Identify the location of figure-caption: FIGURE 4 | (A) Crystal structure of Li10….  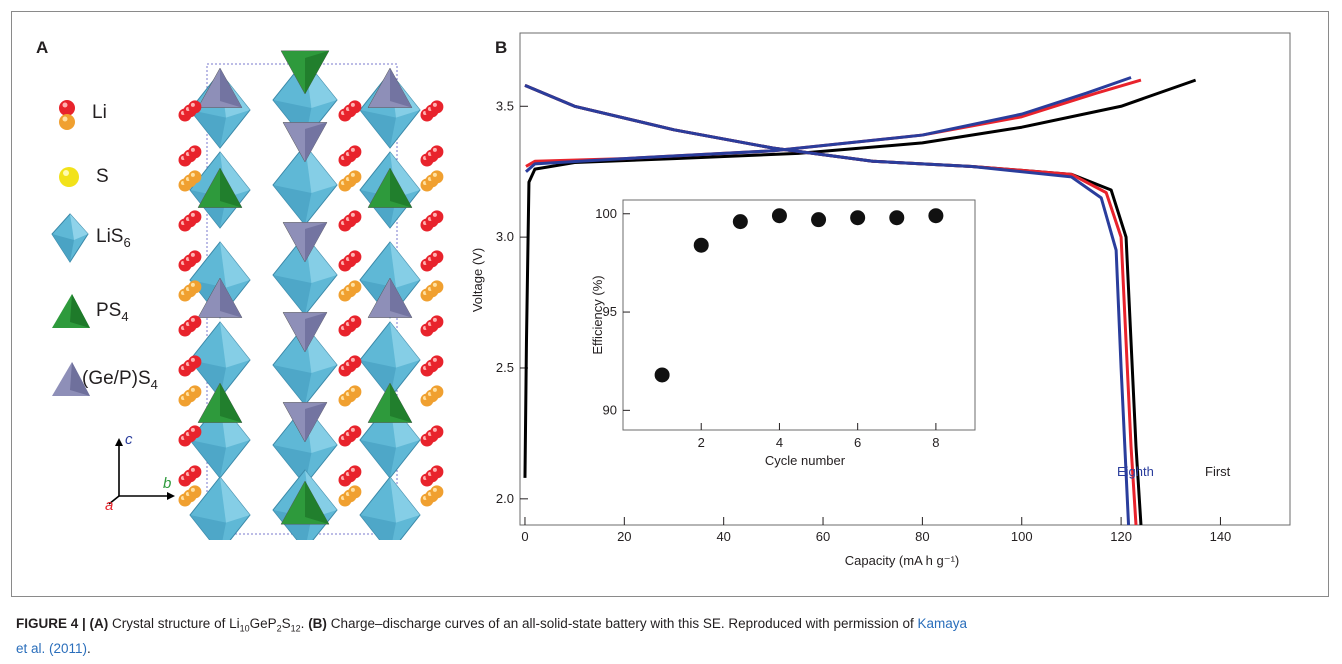
(492, 636).